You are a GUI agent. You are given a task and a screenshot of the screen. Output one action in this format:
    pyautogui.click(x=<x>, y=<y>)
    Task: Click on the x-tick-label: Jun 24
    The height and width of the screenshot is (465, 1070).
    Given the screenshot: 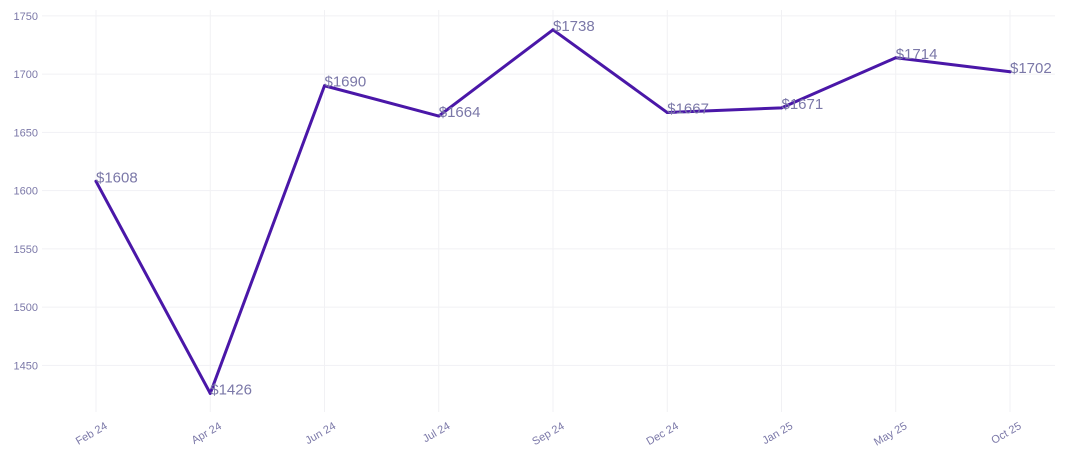 What is the action you would take?
    pyautogui.click(x=320, y=433)
    